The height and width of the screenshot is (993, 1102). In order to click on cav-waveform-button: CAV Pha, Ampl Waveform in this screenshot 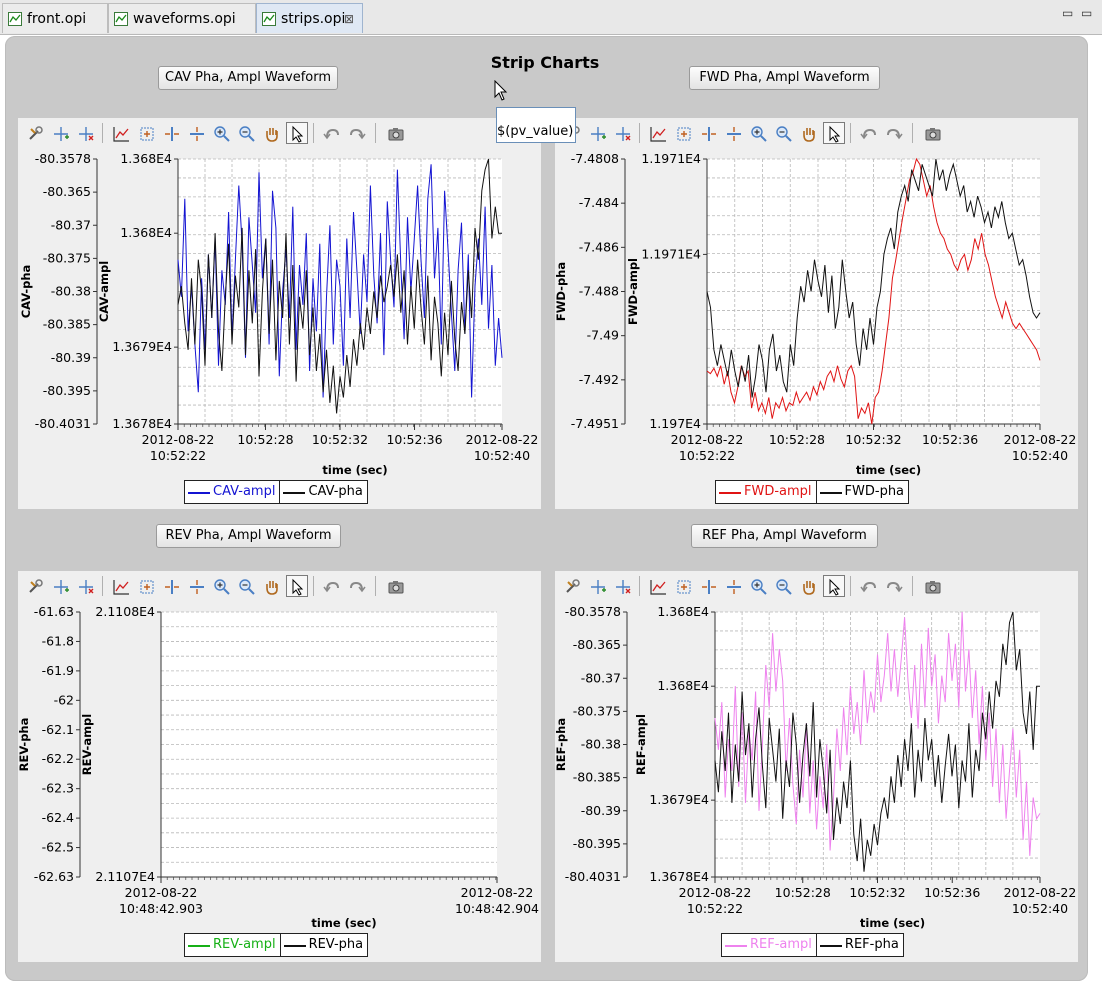, I will do `click(248, 78)`.